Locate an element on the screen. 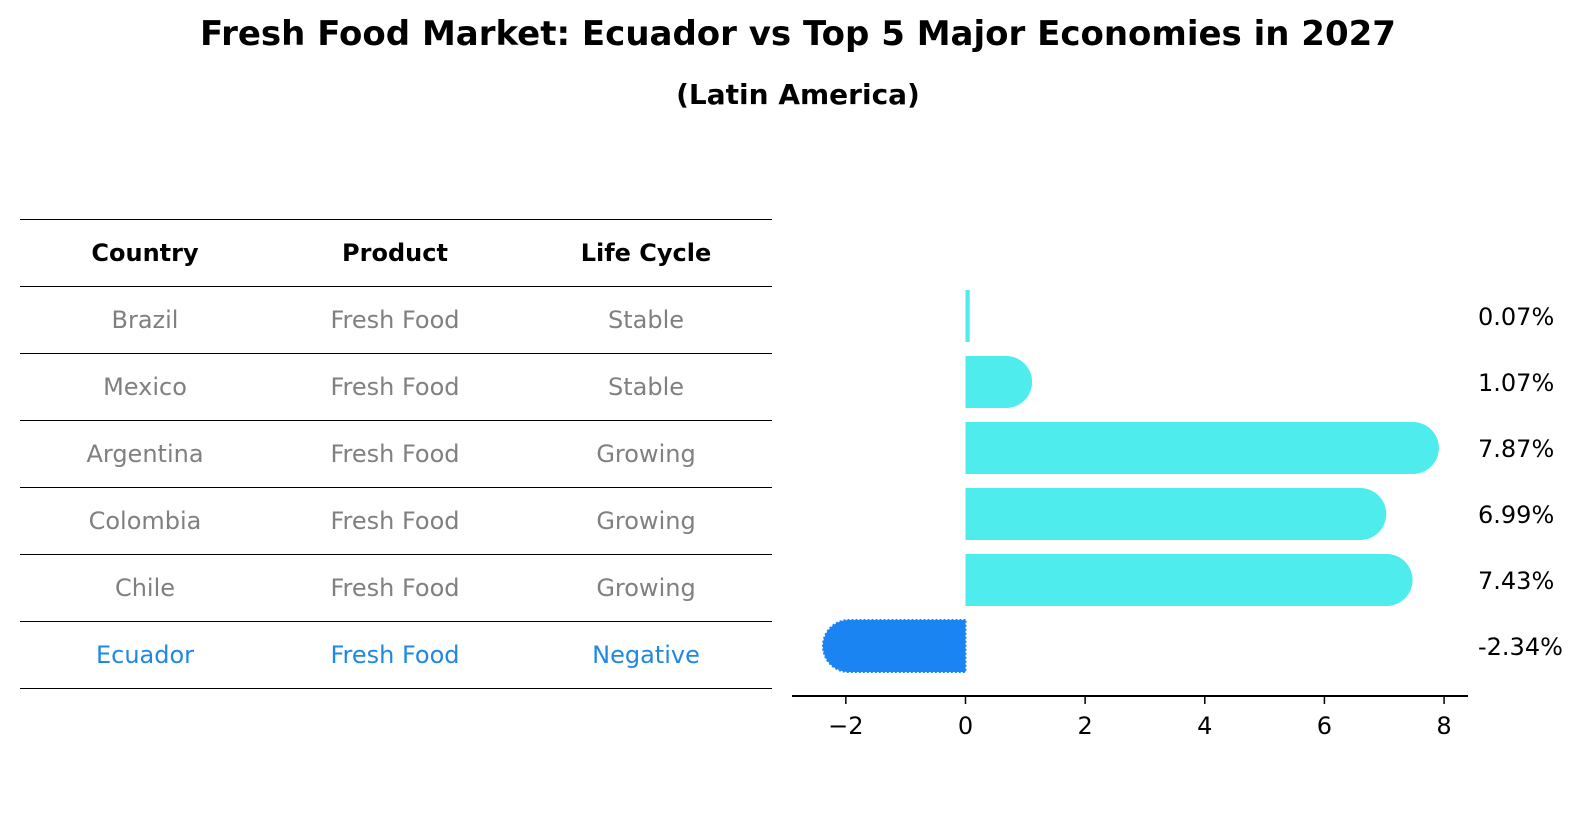  x-tick-label: 8 is located at coordinates (1443, 726).